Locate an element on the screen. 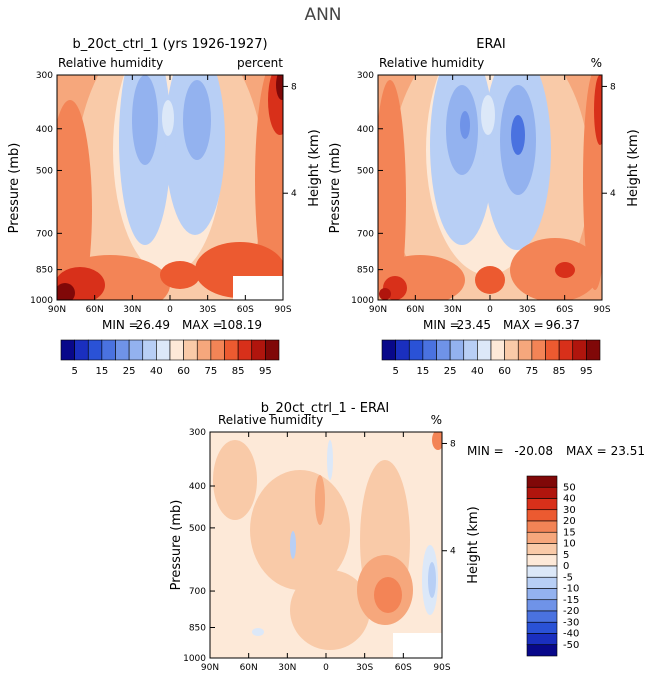 Image resolution: width=647 pixels, height=682 pixels. colorbar-tick-label: -15 is located at coordinates (571, 600).